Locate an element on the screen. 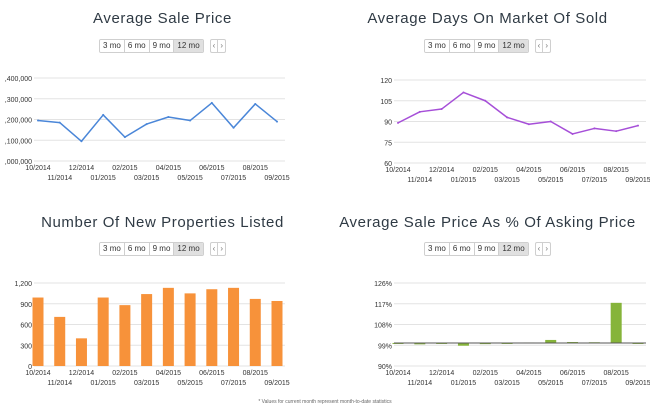 The image size is (650, 417). y-tick-label: 108% is located at coordinates (383, 326).